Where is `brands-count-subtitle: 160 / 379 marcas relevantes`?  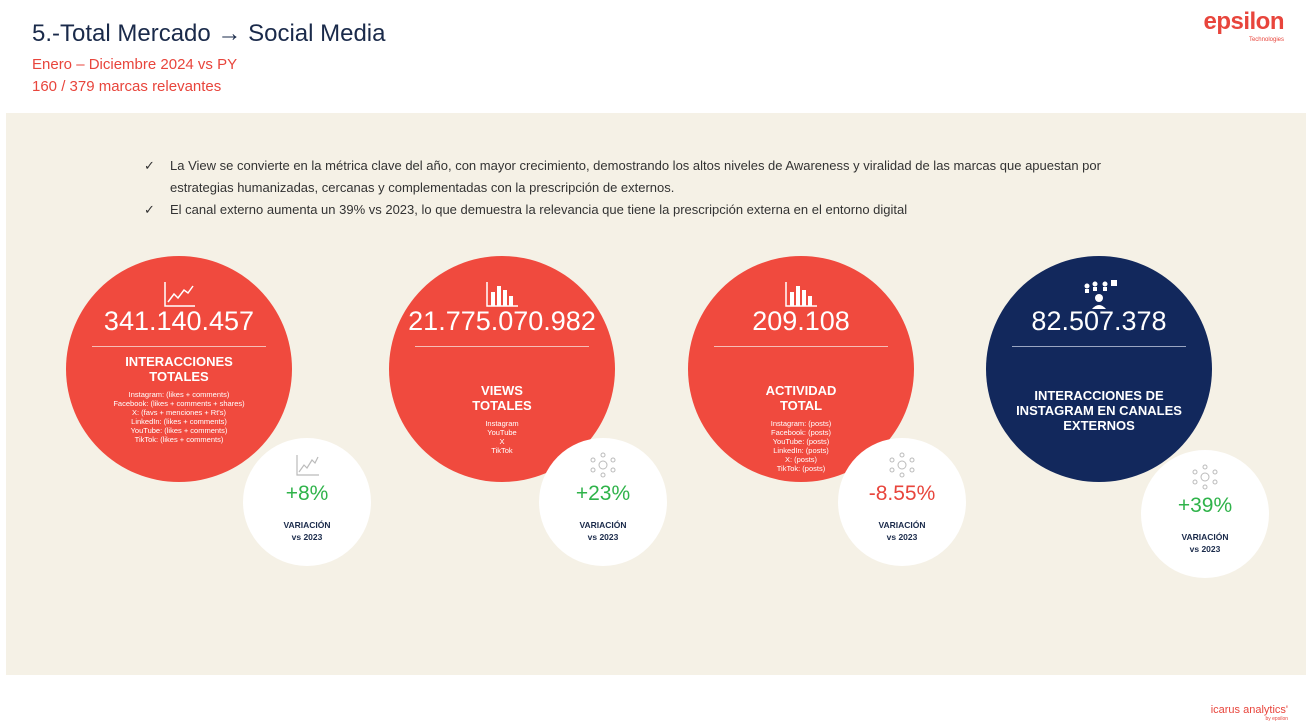 brands-count-subtitle: 160 / 379 marcas relevantes is located at coordinates (127, 86).